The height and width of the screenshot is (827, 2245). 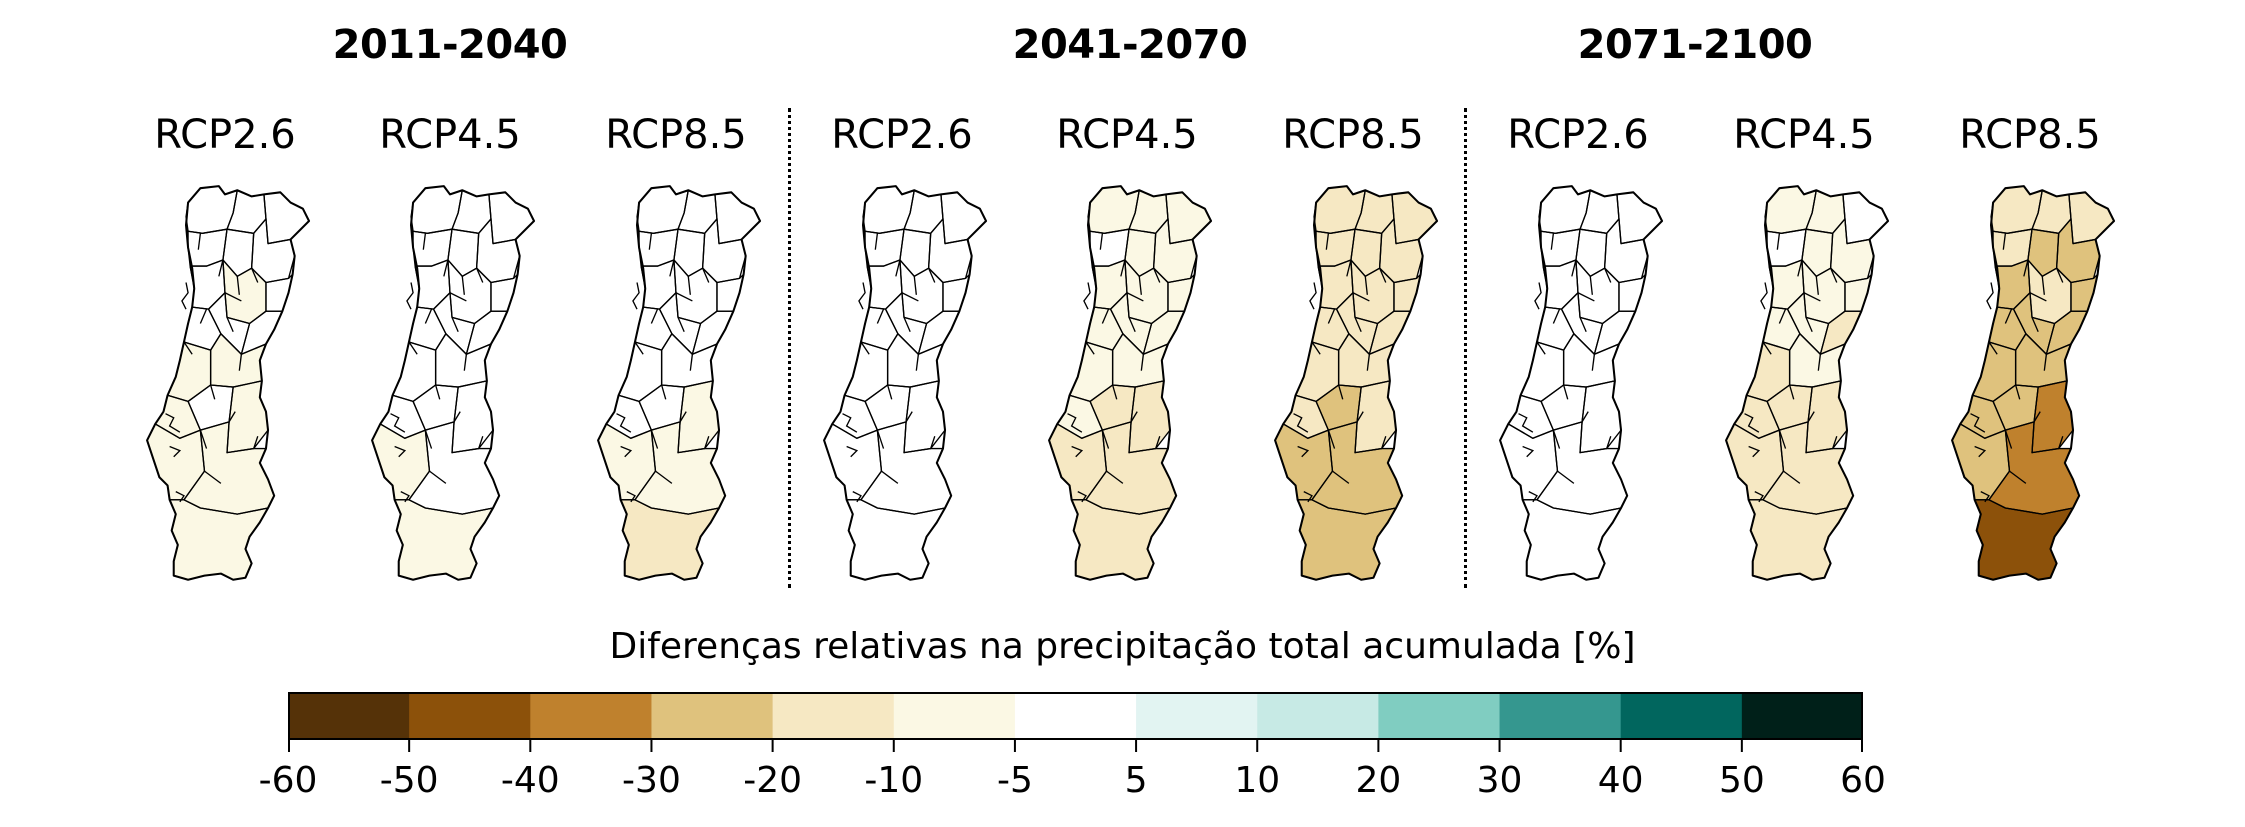 What do you see at coordinates (1136, 780) in the screenshot?
I see `colorbar-tick-label: 5` at bounding box center [1136, 780].